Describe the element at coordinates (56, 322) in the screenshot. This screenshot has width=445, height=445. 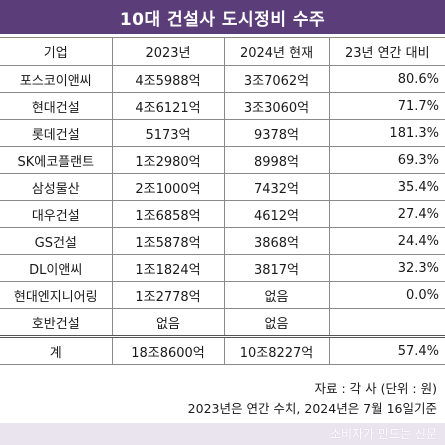
I see `company-cell: 호반건설` at that location.